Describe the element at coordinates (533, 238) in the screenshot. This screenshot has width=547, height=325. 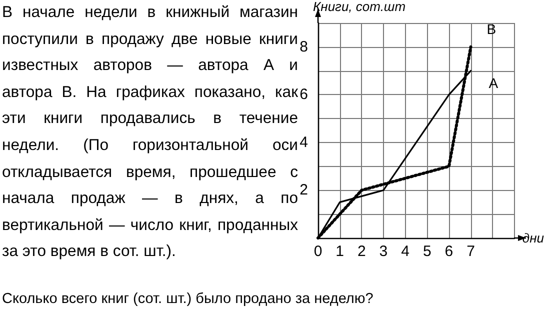
I see `x-axis-title: дни` at that location.